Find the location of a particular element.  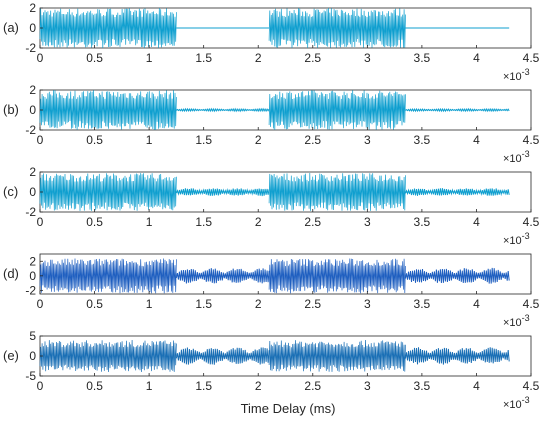

panel-label: (c) is located at coordinates (10, 191).